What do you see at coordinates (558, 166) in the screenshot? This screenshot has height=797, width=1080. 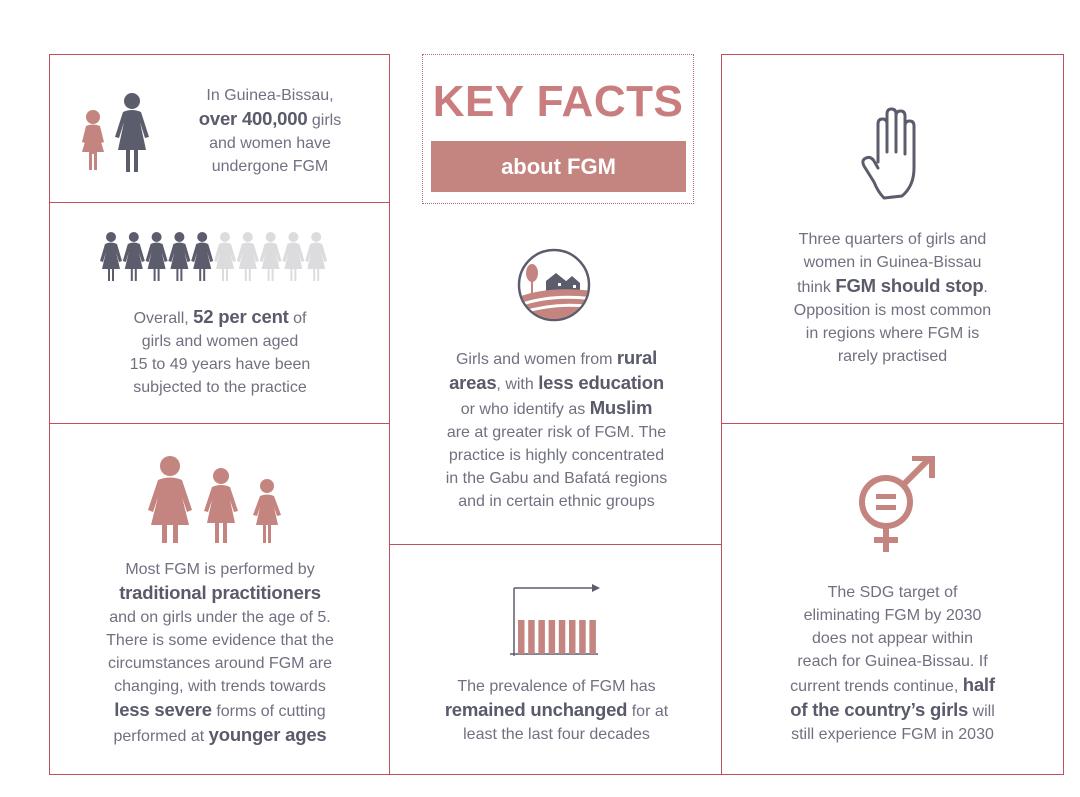 I see `page-subtitle: about FGM` at bounding box center [558, 166].